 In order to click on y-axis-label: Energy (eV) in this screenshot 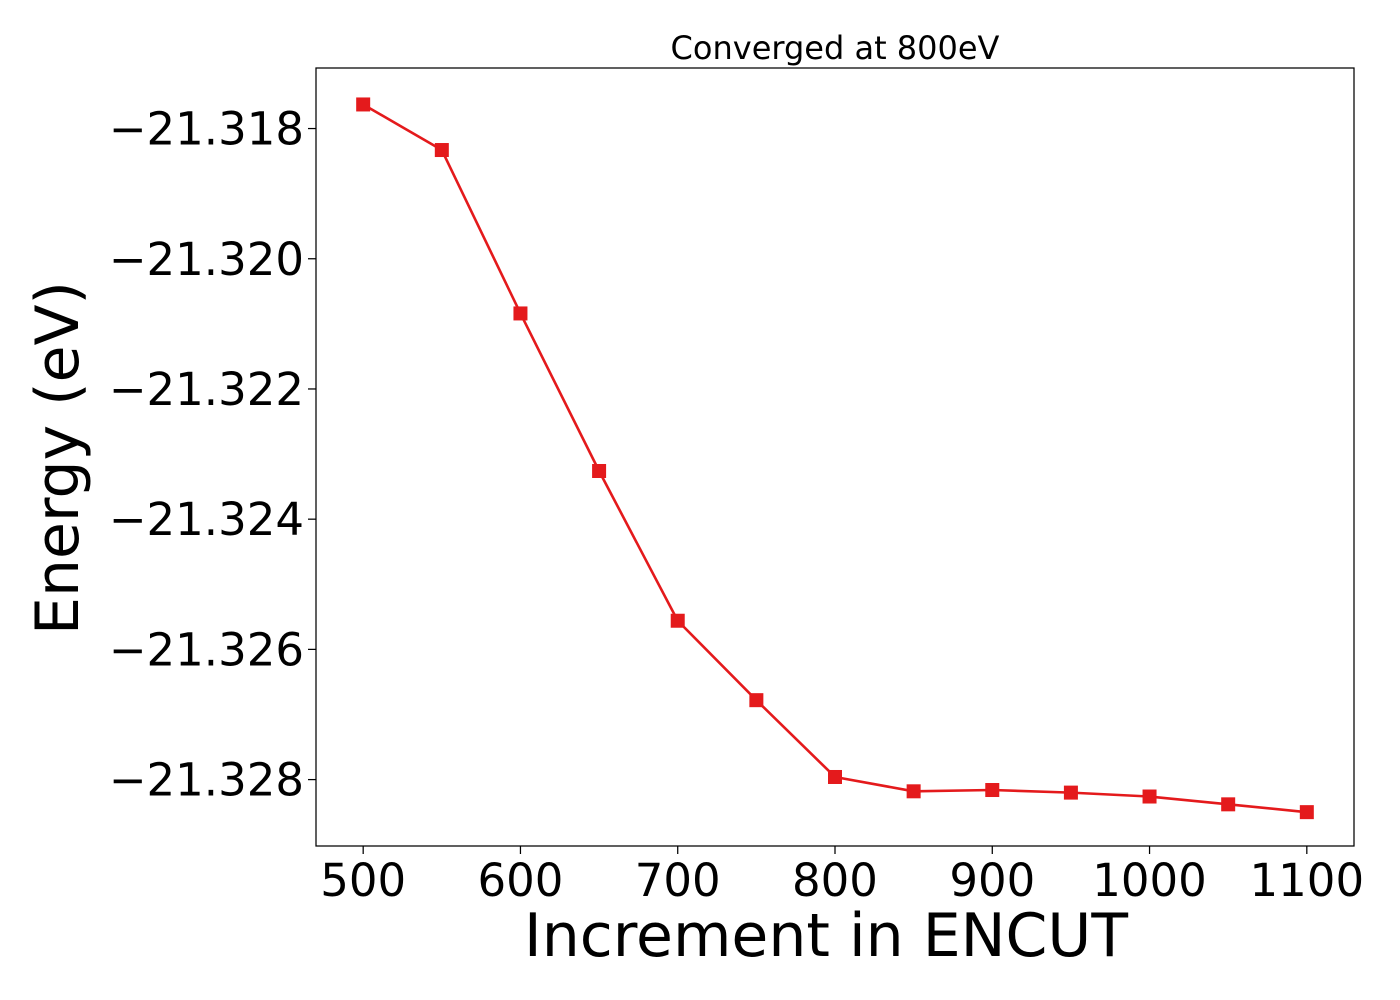, I will do `click(58, 458)`.